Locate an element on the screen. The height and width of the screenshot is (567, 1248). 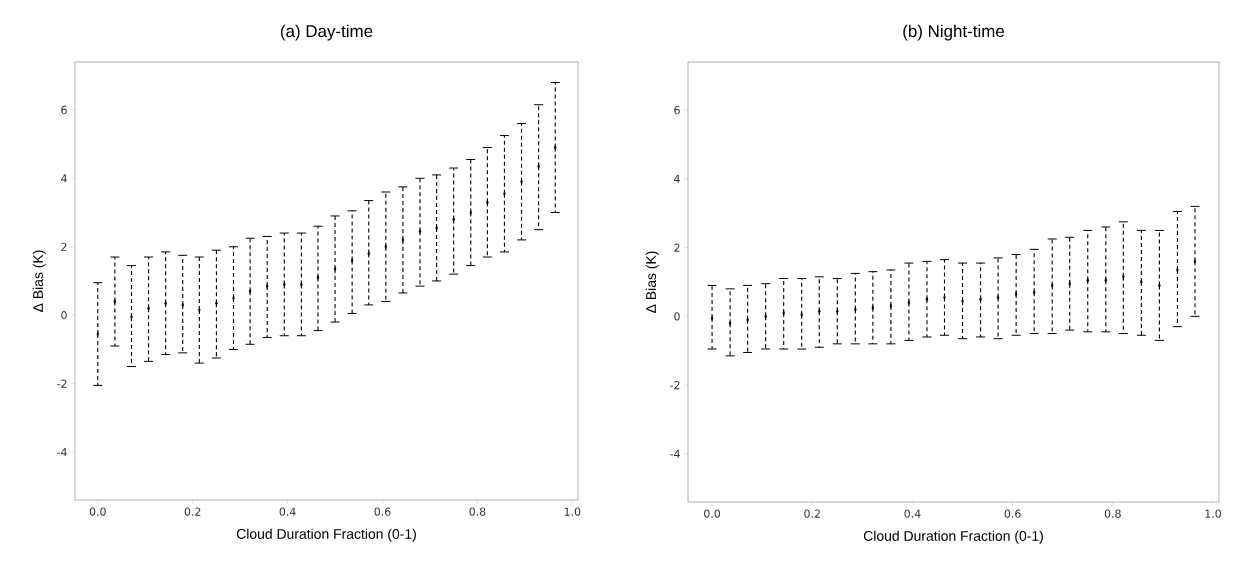
chart-title: (a) Day-time is located at coordinates (326, 32).